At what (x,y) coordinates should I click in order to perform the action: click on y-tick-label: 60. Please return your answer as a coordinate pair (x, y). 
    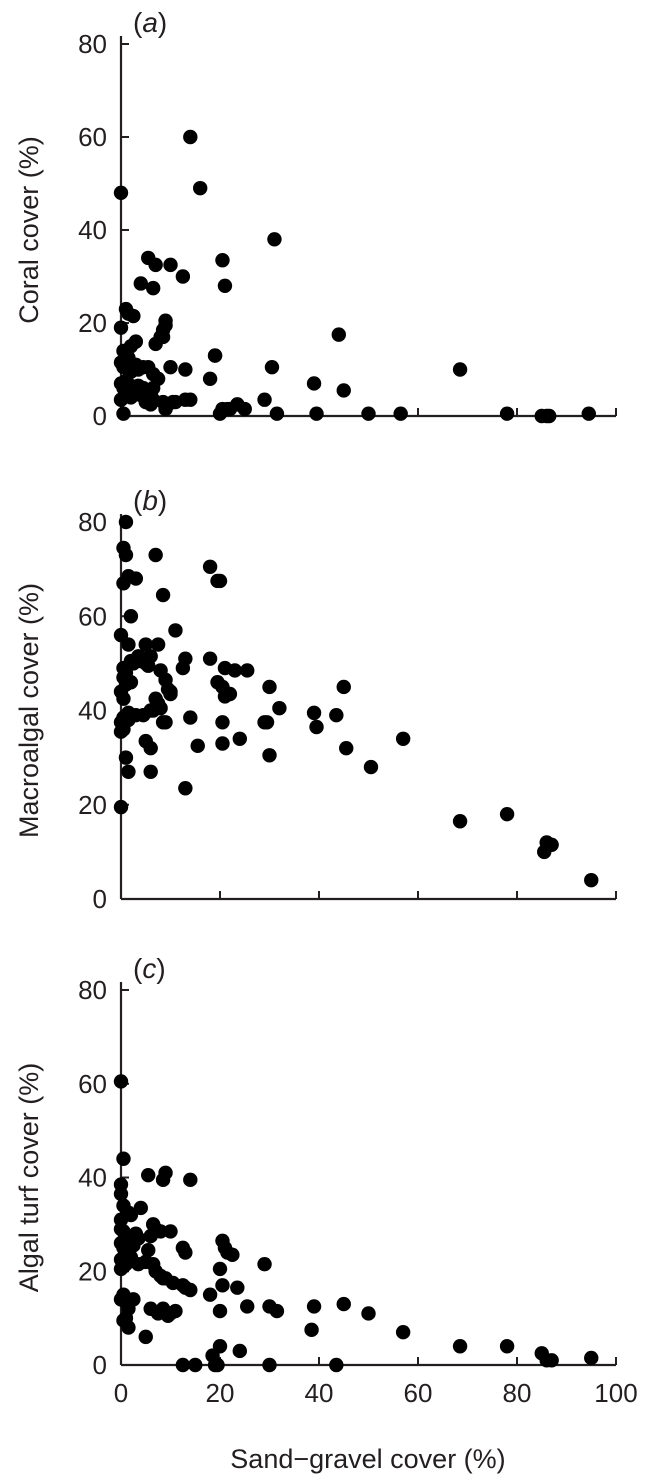
    Looking at the image, I should click on (92, 1084).